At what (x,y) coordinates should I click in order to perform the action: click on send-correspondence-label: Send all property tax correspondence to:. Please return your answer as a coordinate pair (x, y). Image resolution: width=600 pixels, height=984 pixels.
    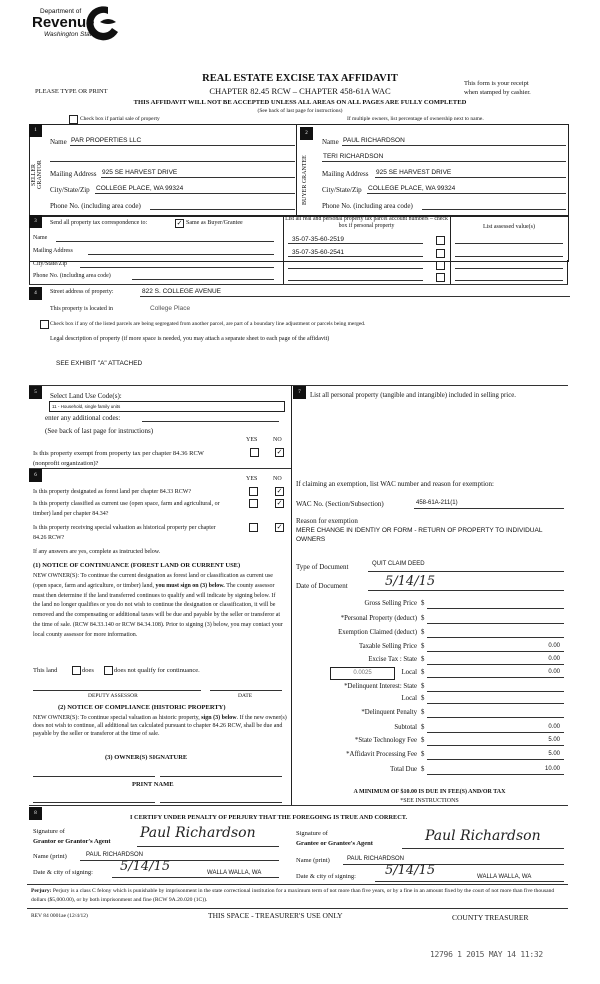
    Looking at the image, I should click on (99, 223).